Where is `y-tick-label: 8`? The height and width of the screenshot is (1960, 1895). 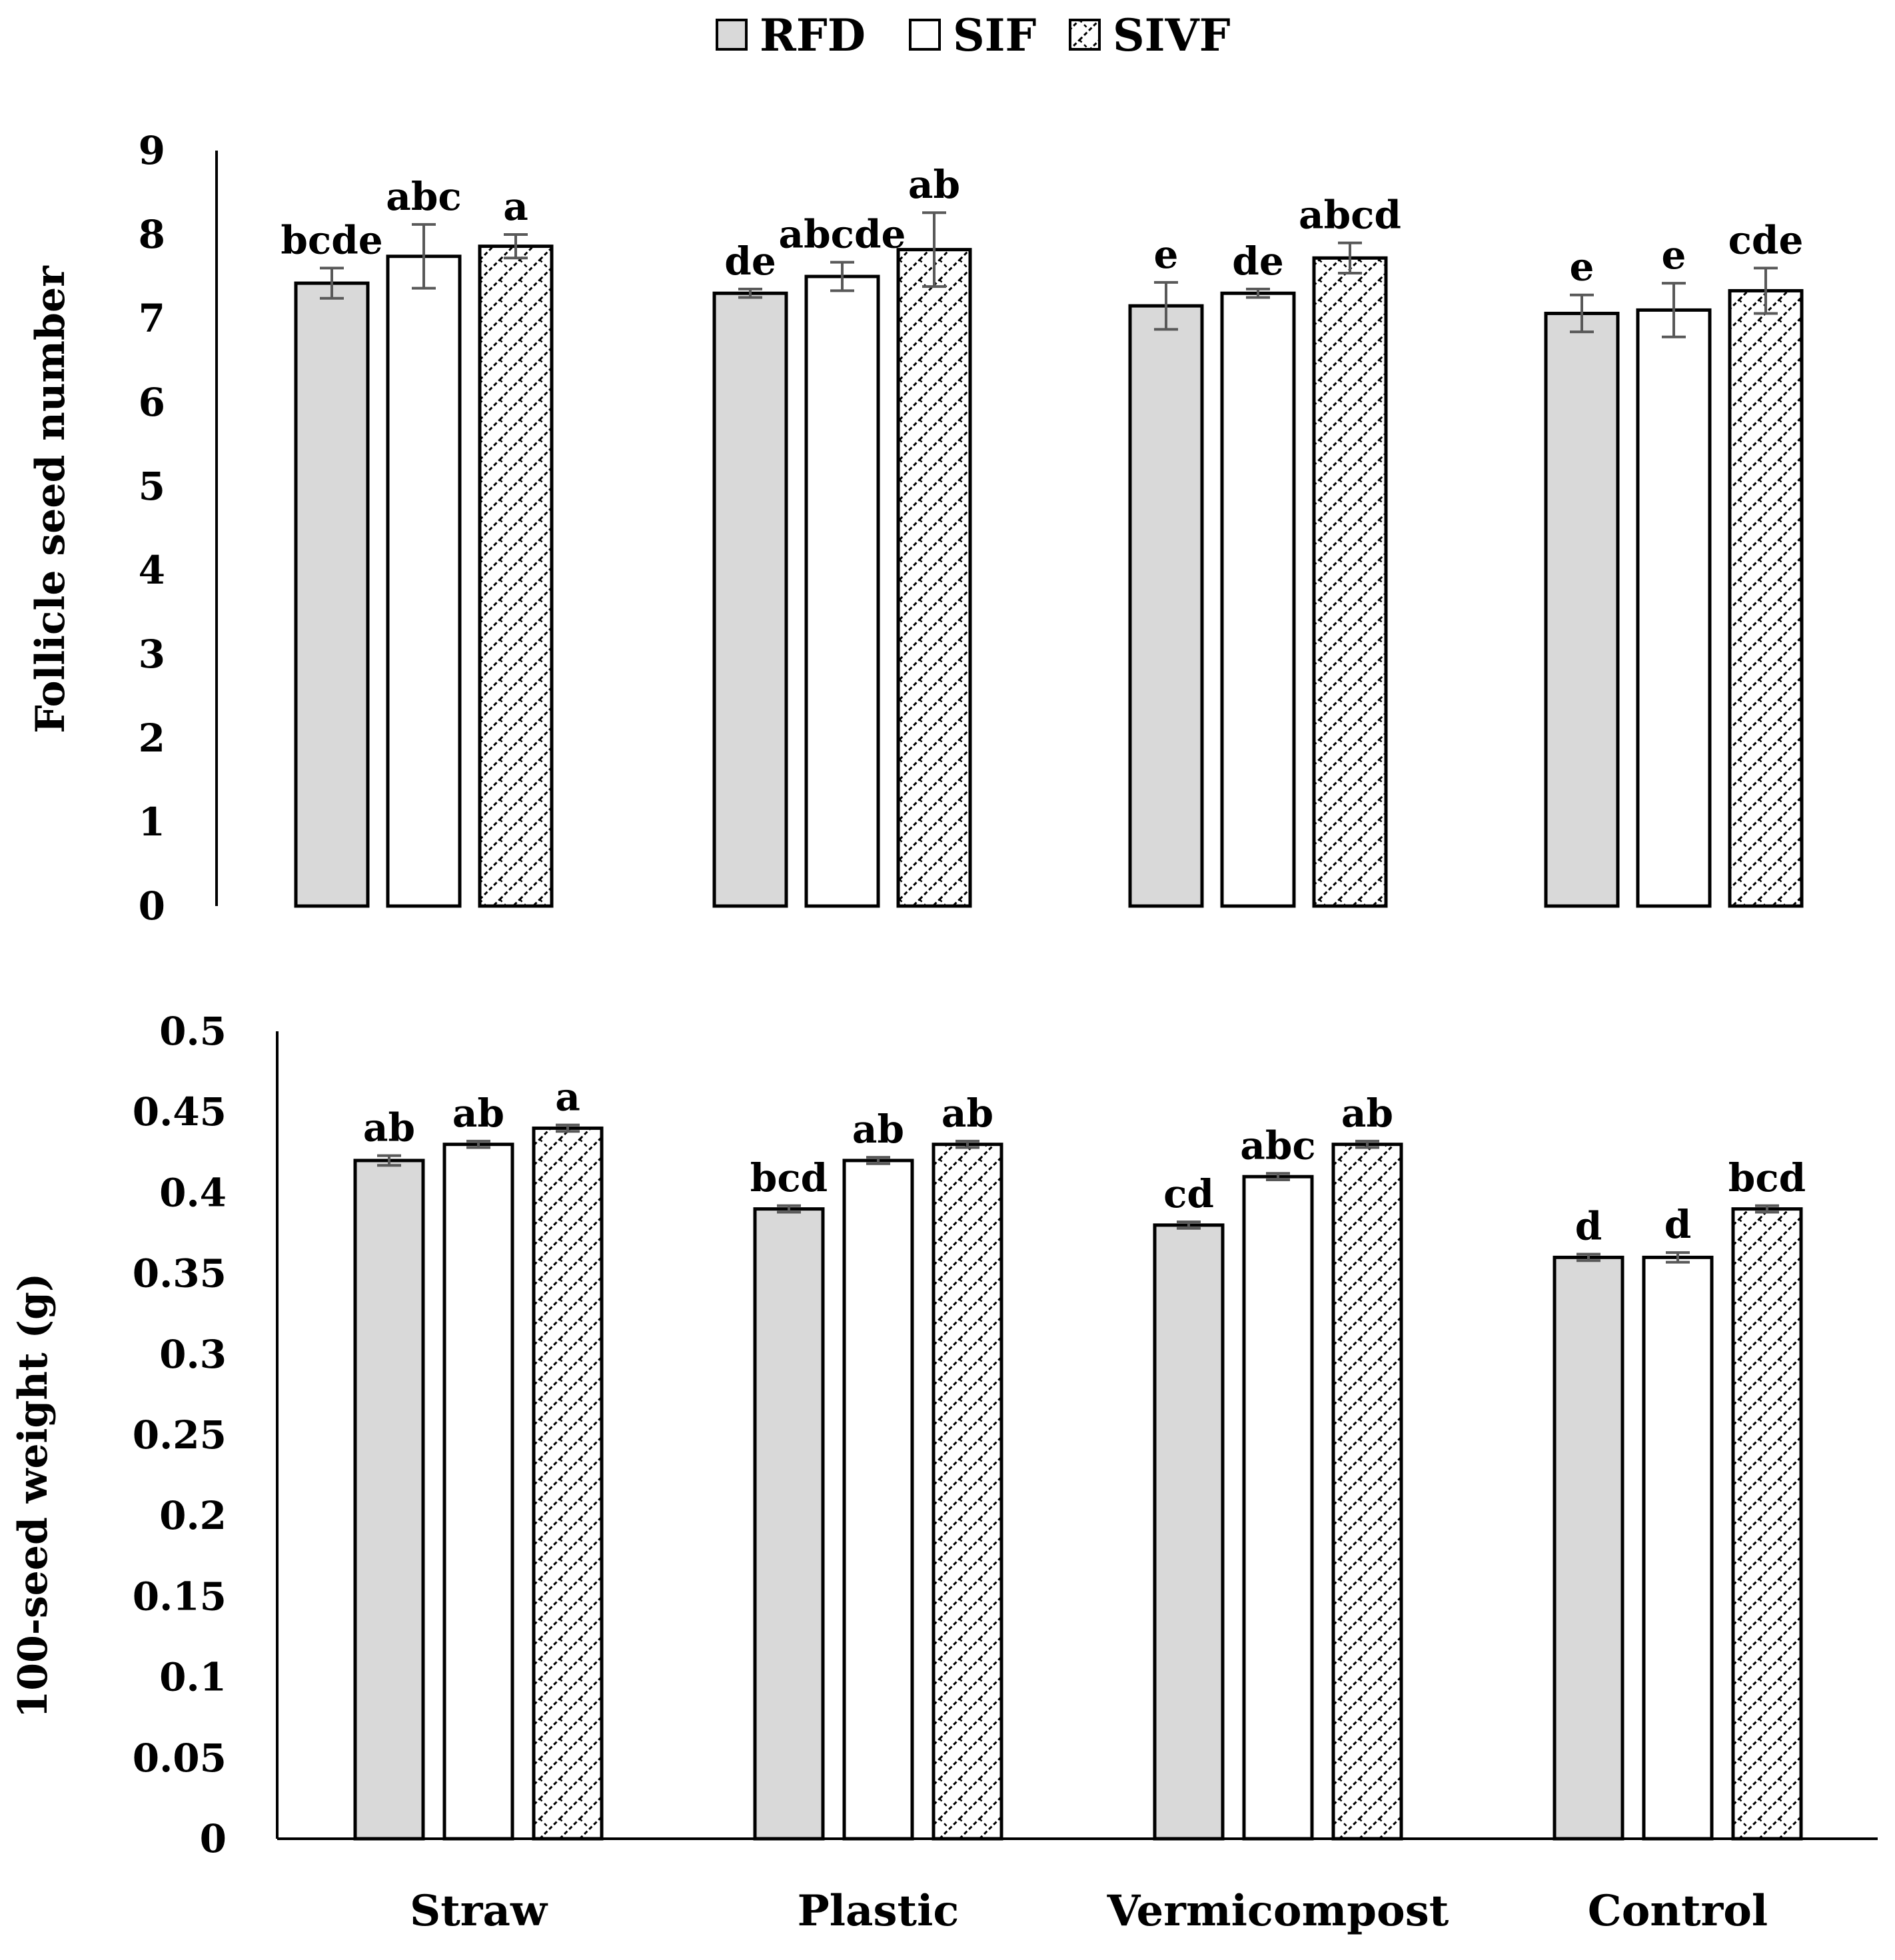 y-tick-label: 8 is located at coordinates (152, 234).